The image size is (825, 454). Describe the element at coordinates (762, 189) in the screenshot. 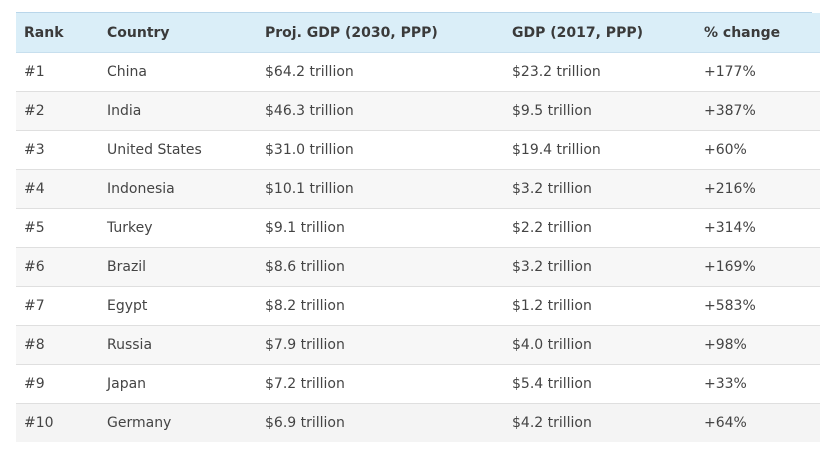

I see `percent-change-cell: +216%` at that location.